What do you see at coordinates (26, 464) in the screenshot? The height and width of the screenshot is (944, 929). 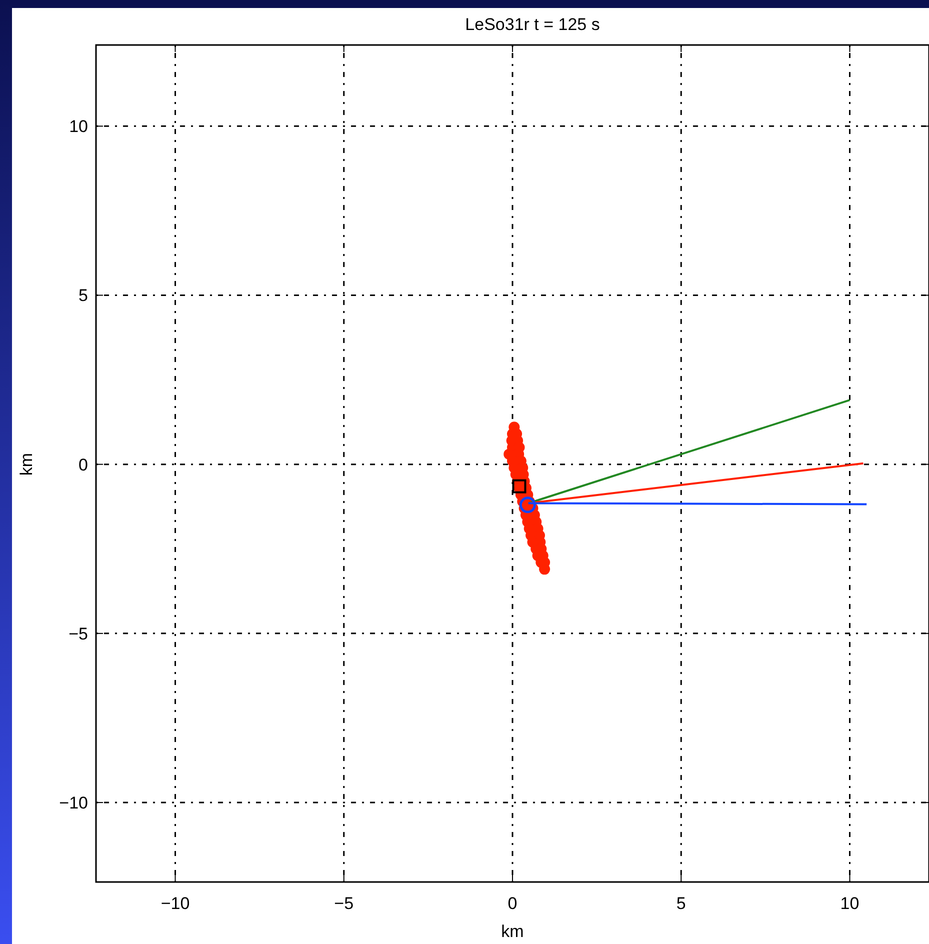 I see `y-axis-title: km` at bounding box center [26, 464].